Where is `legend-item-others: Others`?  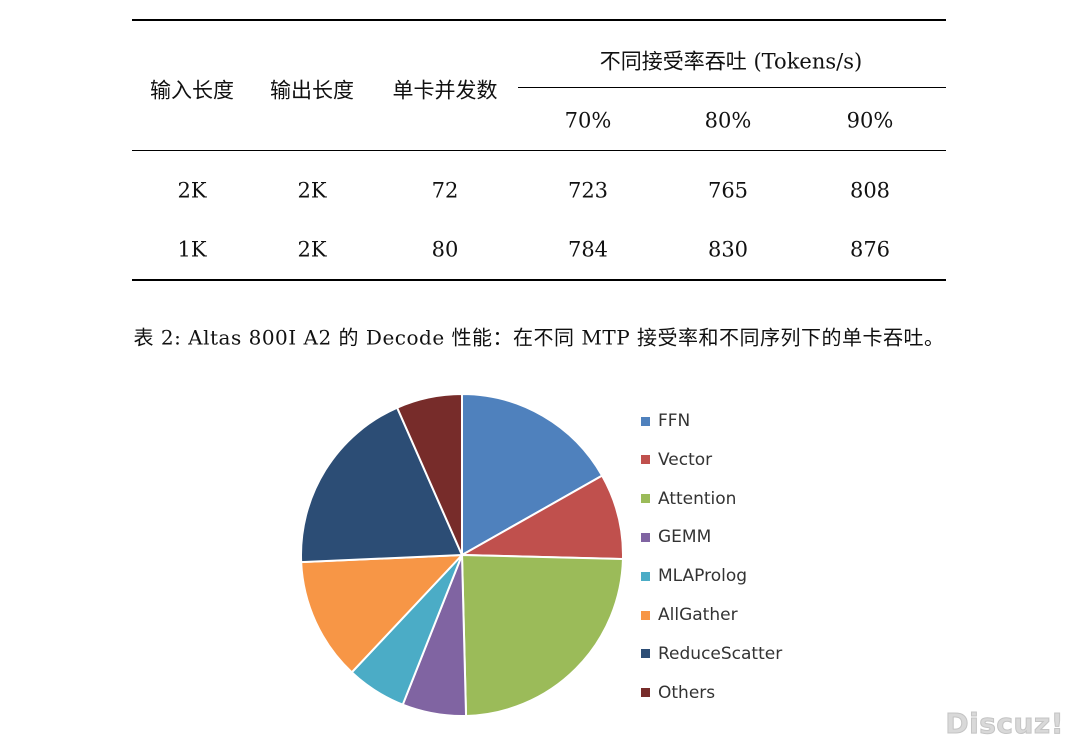
legend-item-others: Others is located at coordinates (678, 693).